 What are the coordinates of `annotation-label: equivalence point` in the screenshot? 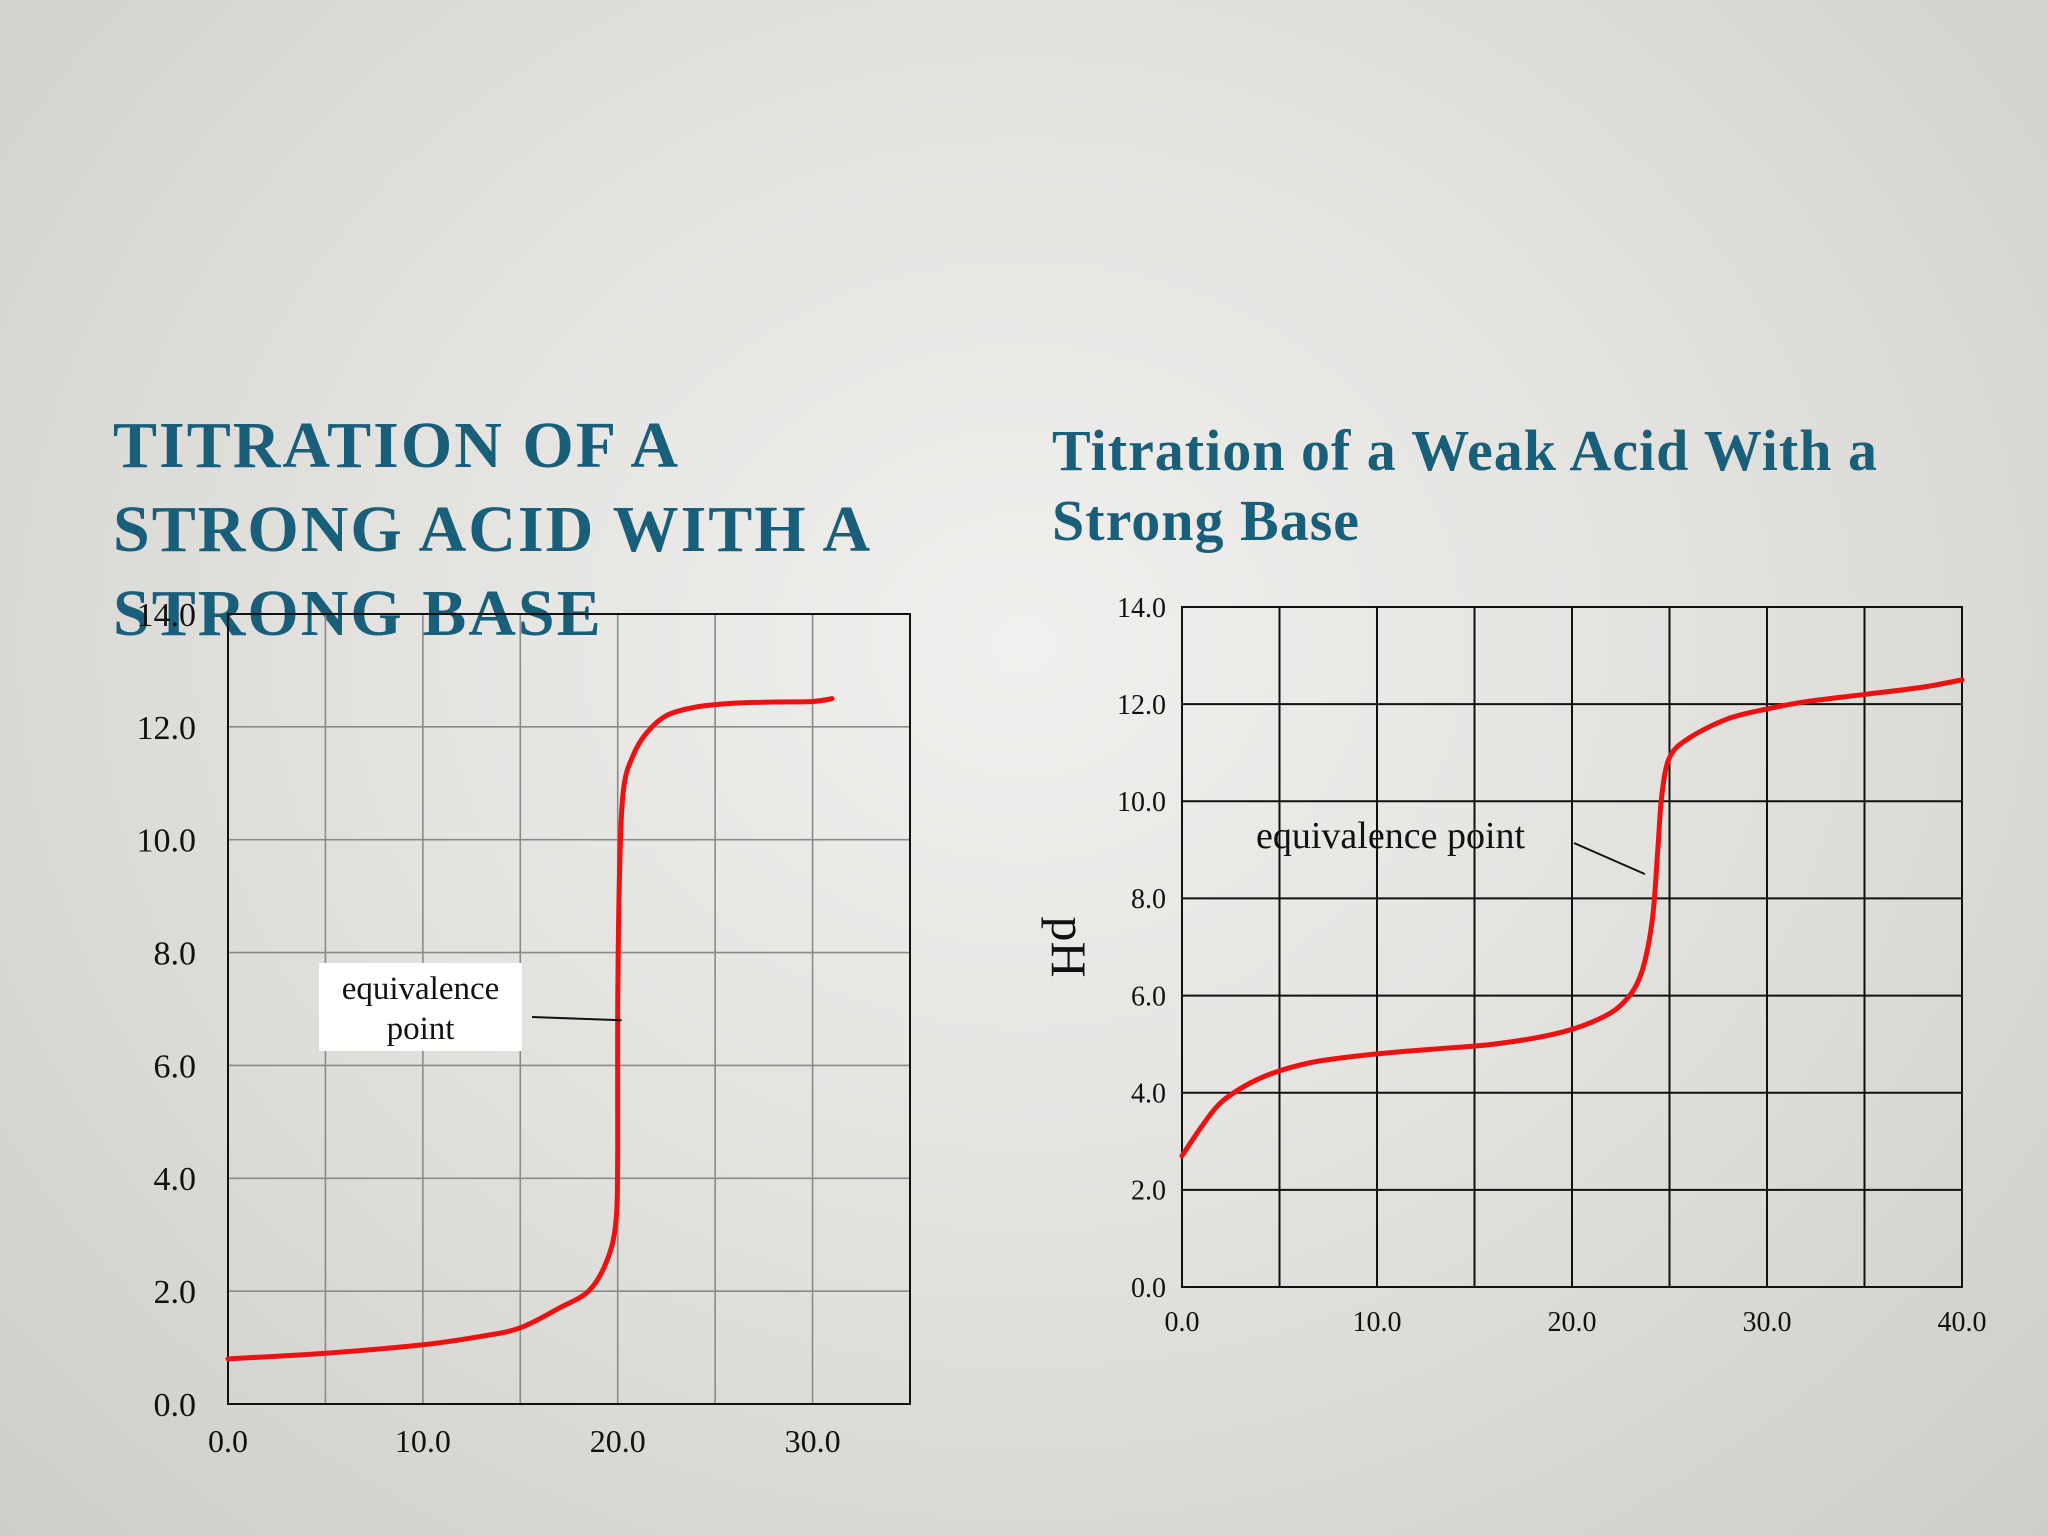 It's located at (1391, 836).